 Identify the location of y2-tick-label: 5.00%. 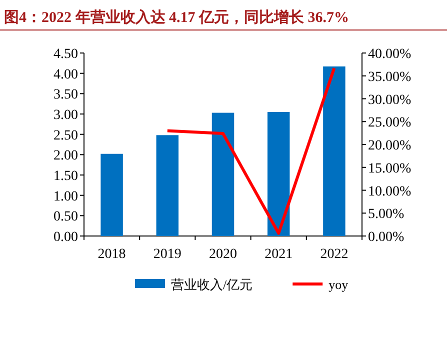
(386, 214).